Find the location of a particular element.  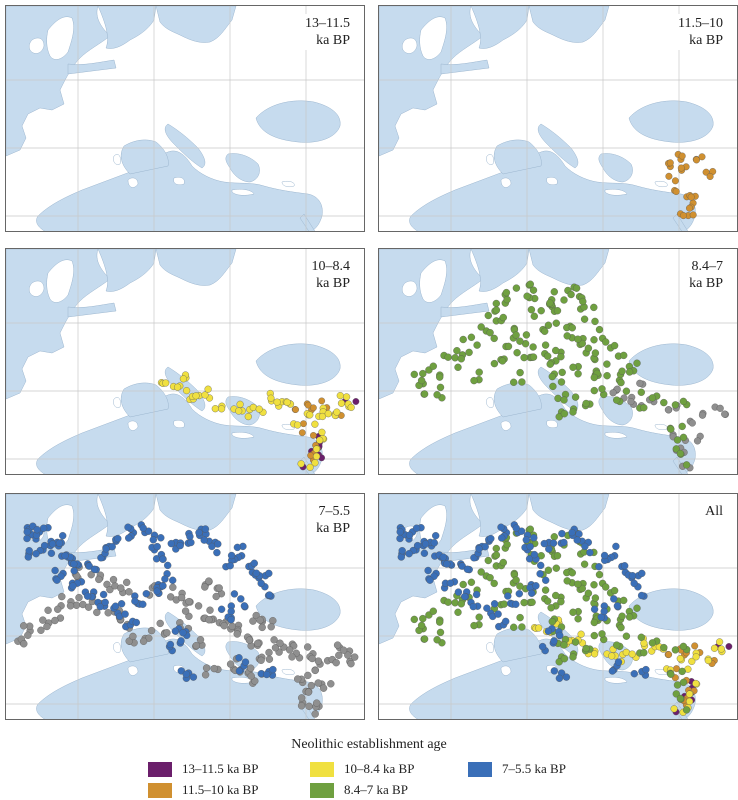

panel-label-period: 13–11.5 is located at coordinates (327, 23).